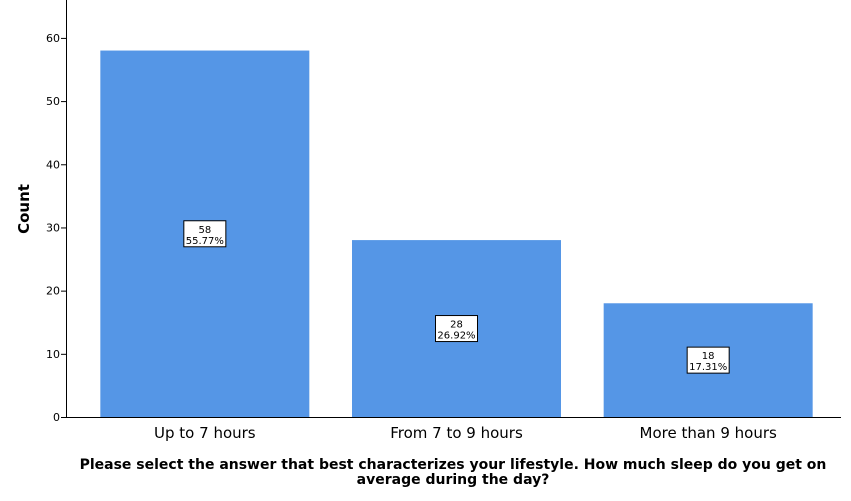 This screenshot has width=851, height=501. Describe the element at coordinates (205, 241) in the screenshot. I see `data-label-percent-0: 55.77%` at that location.